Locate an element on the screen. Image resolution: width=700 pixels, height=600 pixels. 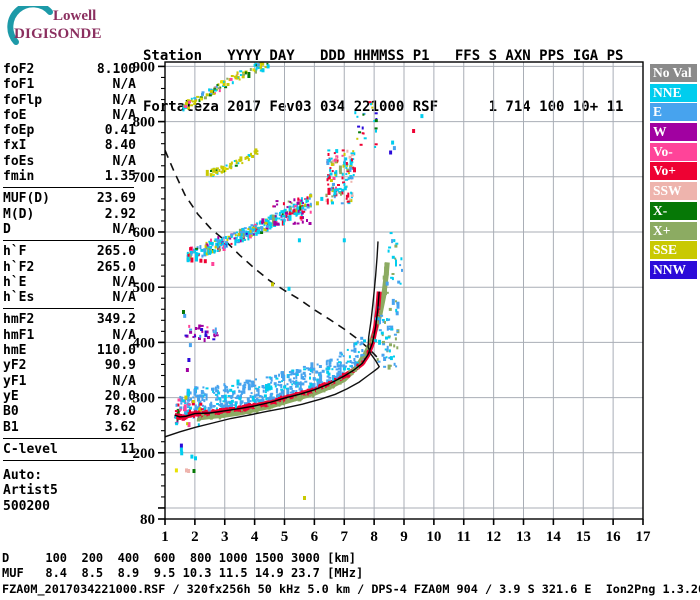
lowell-digisonde-logo: Lowell DIGISONDE is located at coordinates (68, 25).